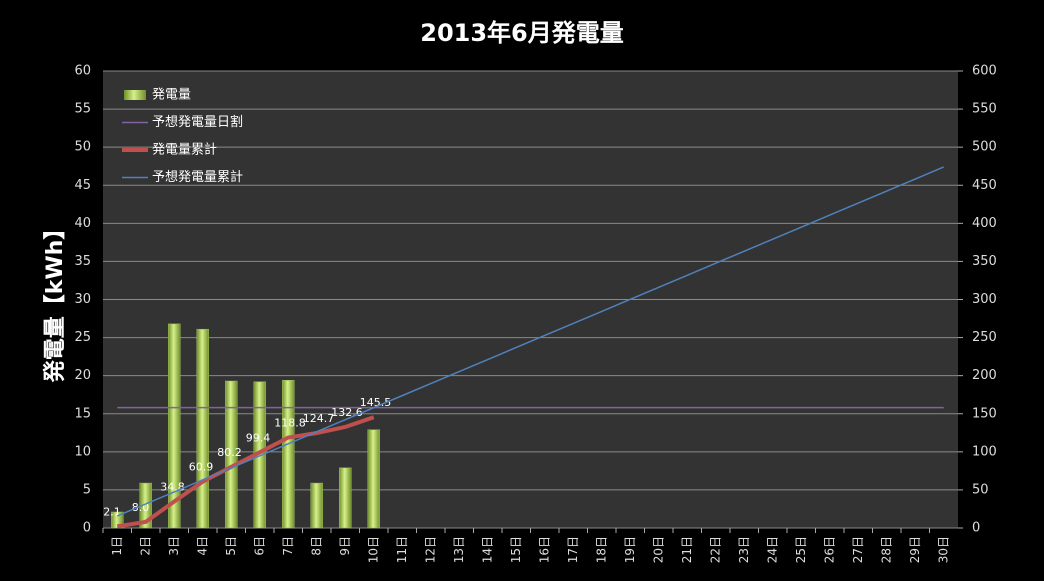 The height and width of the screenshot is (581, 1044). What do you see at coordinates (87, 528) in the screenshot?
I see `y-tick-label: 0` at bounding box center [87, 528].